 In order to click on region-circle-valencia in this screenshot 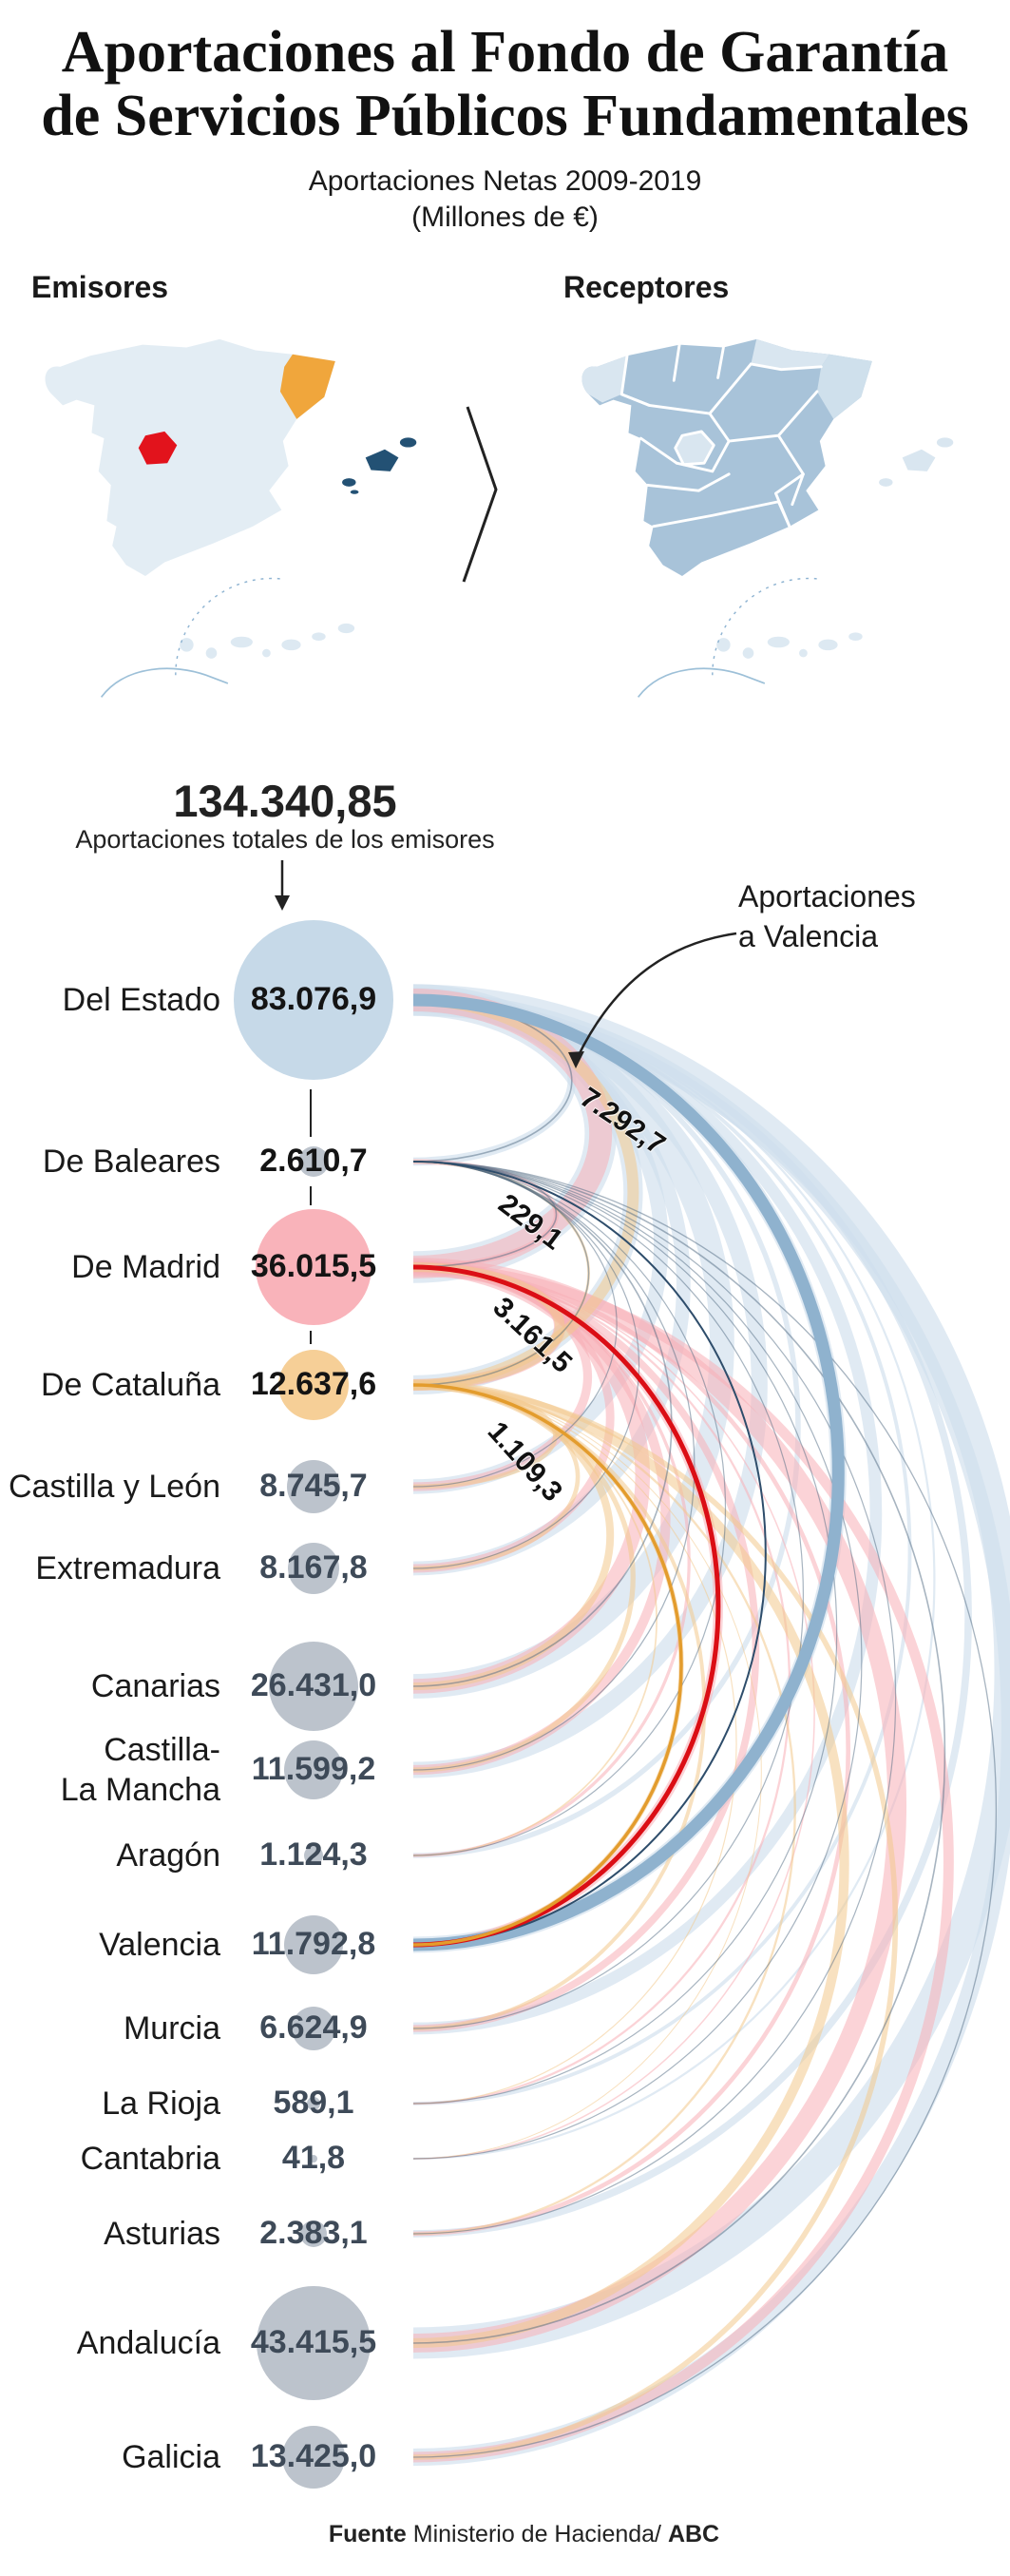, I will do `click(313, 1944)`.